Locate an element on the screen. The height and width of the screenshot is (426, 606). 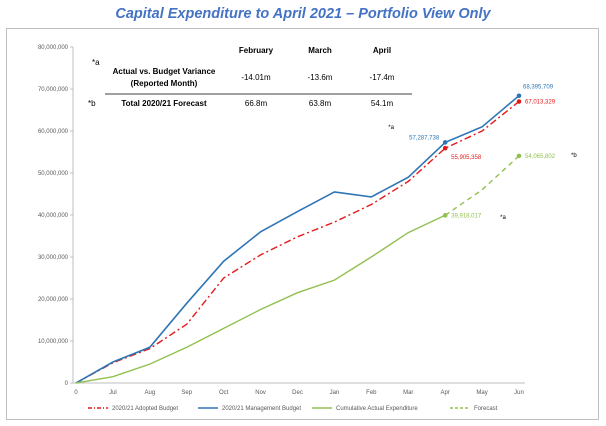
data-label: 57,287,738 is located at coordinates (424, 138).